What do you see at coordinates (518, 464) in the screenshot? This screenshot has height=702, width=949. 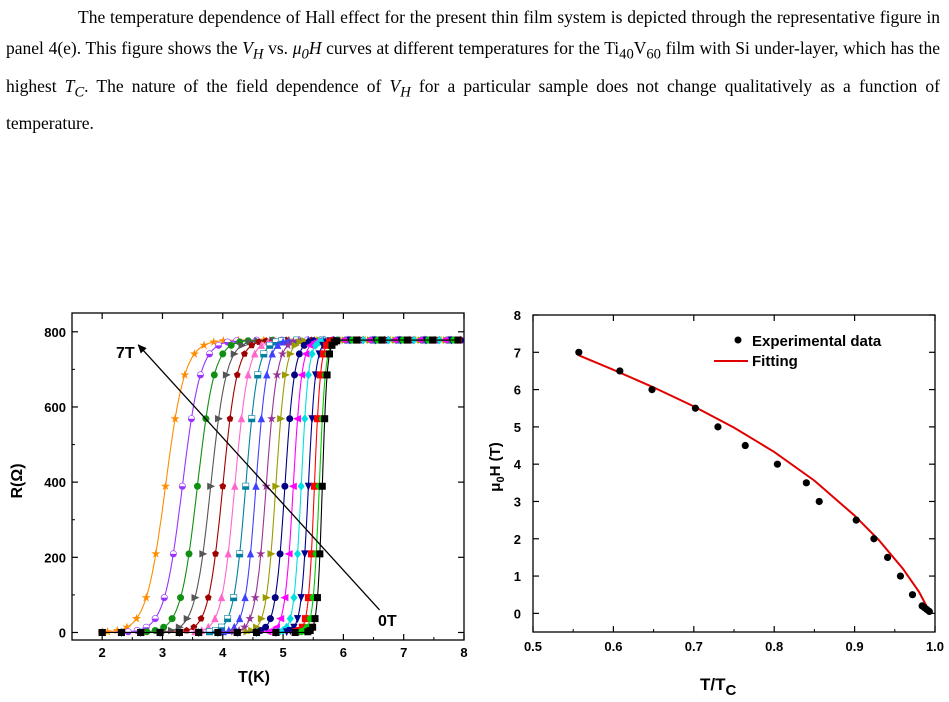 I see `y-tick-label: 4` at bounding box center [518, 464].